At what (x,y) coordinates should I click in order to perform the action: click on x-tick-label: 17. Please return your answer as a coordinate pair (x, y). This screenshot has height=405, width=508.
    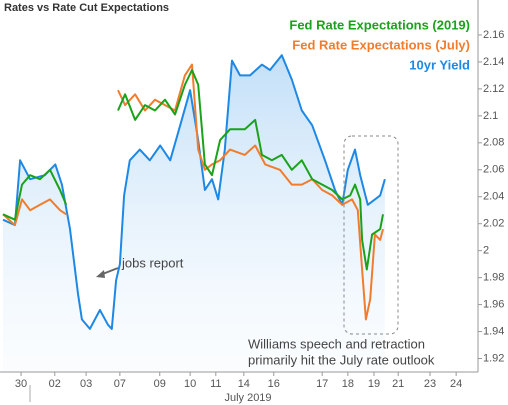
    Looking at the image, I should click on (322, 384).